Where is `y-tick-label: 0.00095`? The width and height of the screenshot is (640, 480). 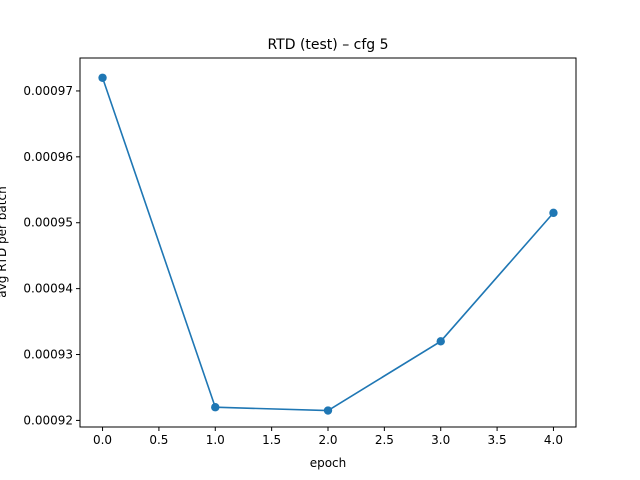
y-tick-label: 0.00095 is located at coordinates (48, 223).